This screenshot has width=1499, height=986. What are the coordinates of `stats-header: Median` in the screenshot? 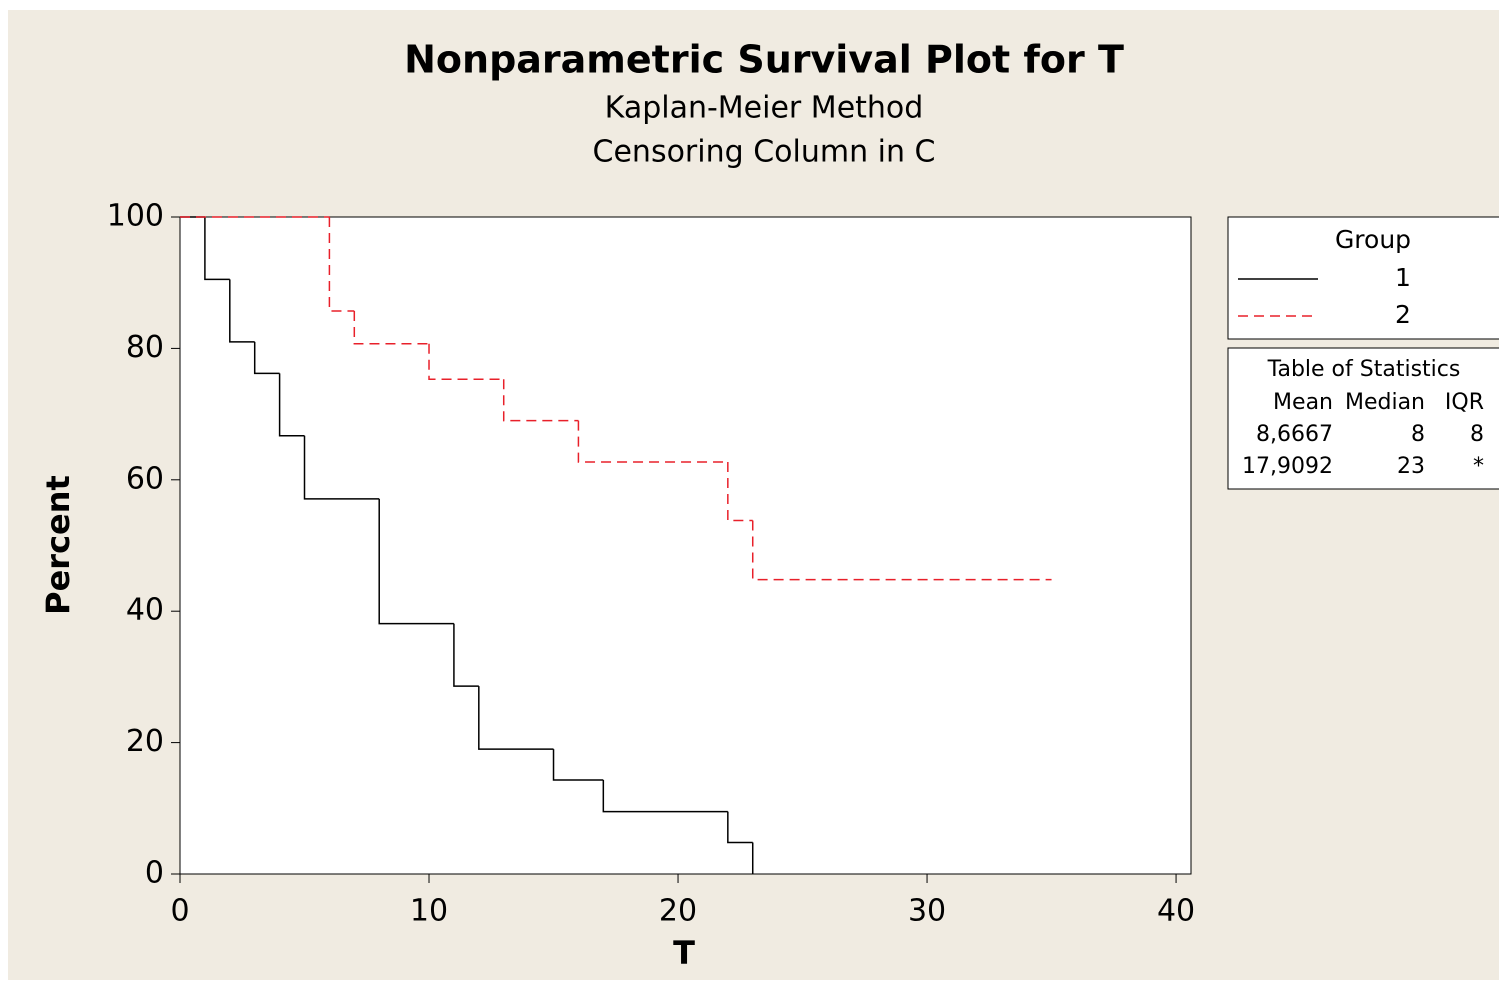 It's located at (1385, 402).